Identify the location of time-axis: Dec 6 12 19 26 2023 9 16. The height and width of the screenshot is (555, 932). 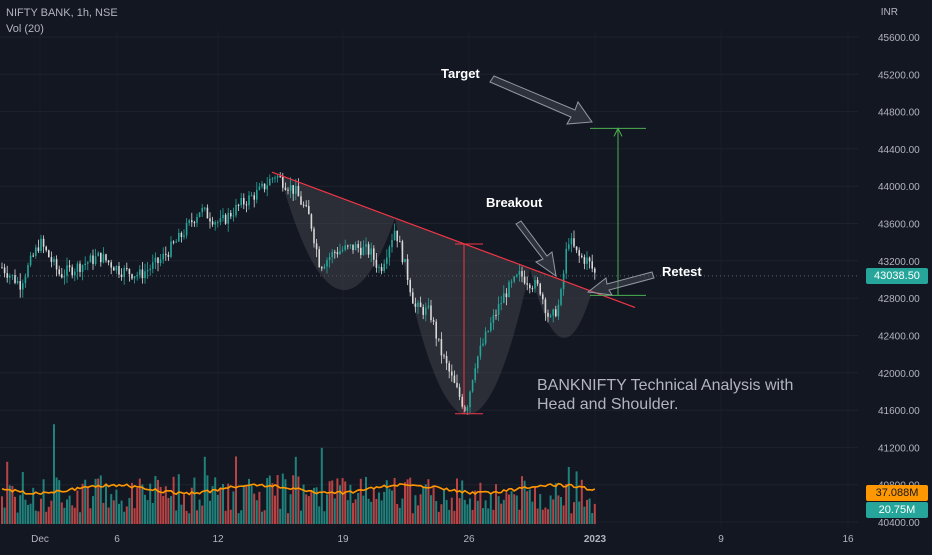
(442, 539).